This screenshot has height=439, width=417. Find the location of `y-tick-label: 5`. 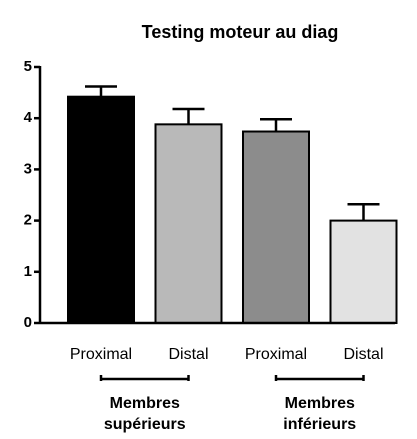

y-tick-label: 5 is located at coordinates (28, 66).